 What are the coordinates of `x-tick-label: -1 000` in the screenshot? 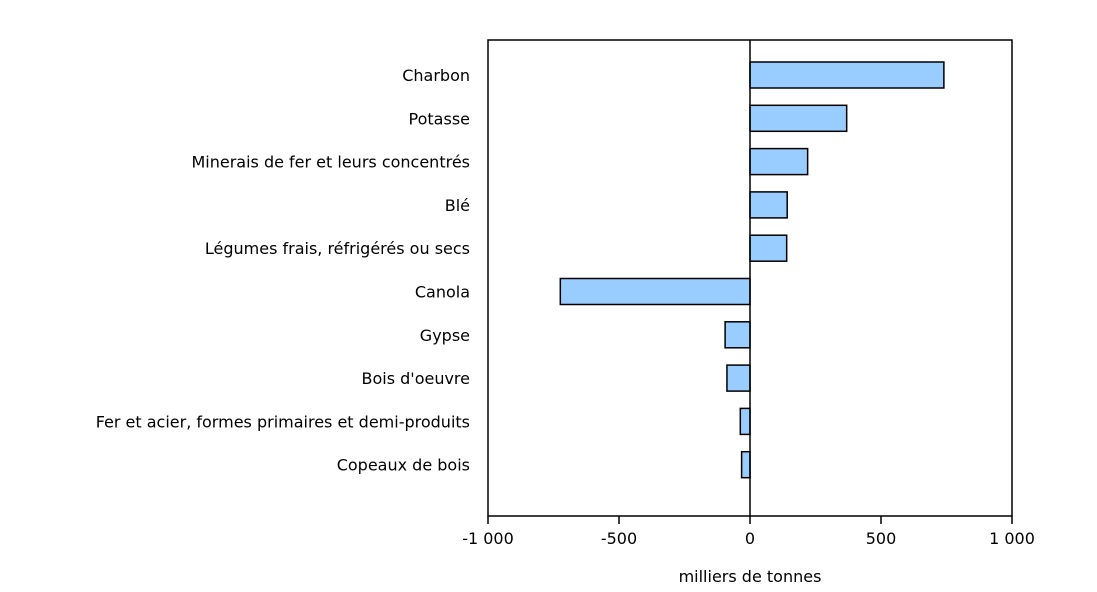 It's located at (488, 538).